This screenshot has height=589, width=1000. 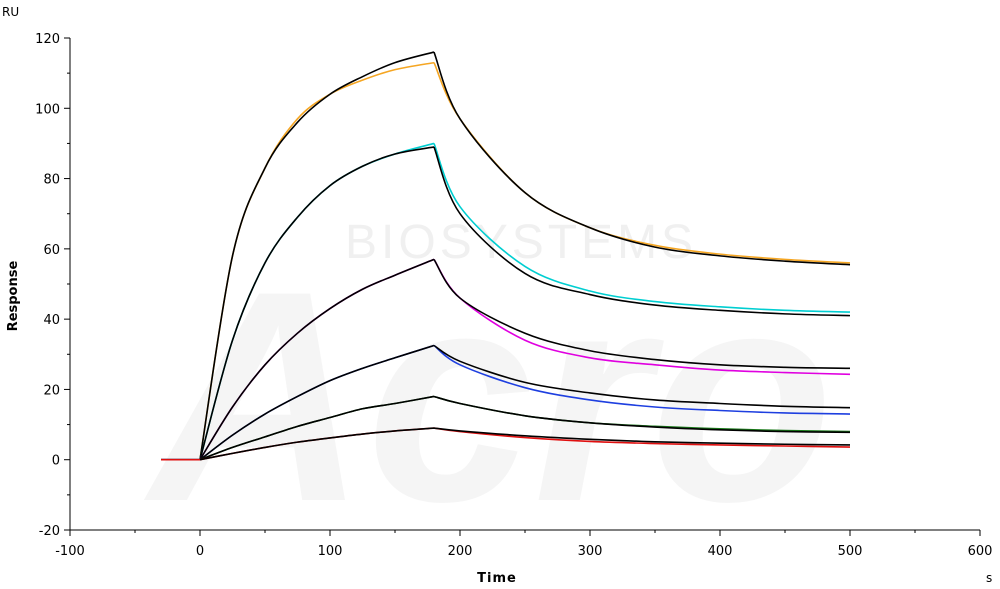 What do you see at coordinates (330, 551) in the screenshot?
I see `x-tick-label: 100` at bounding box center [330, 551].